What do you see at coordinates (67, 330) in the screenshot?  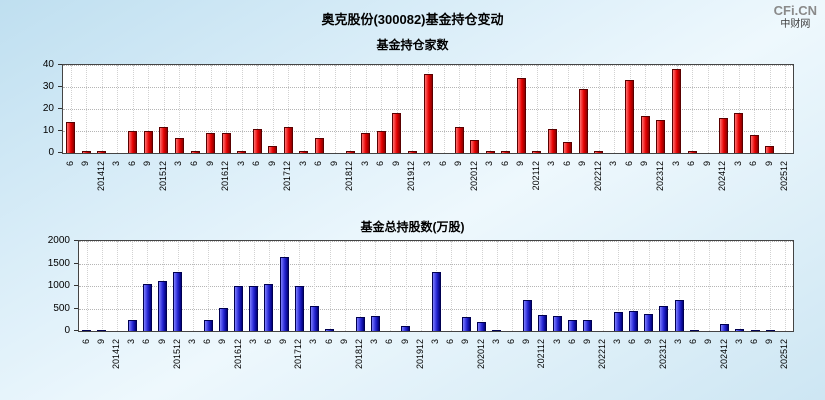 I see `y-tick-label: 0` at bounding box center [67, 330].